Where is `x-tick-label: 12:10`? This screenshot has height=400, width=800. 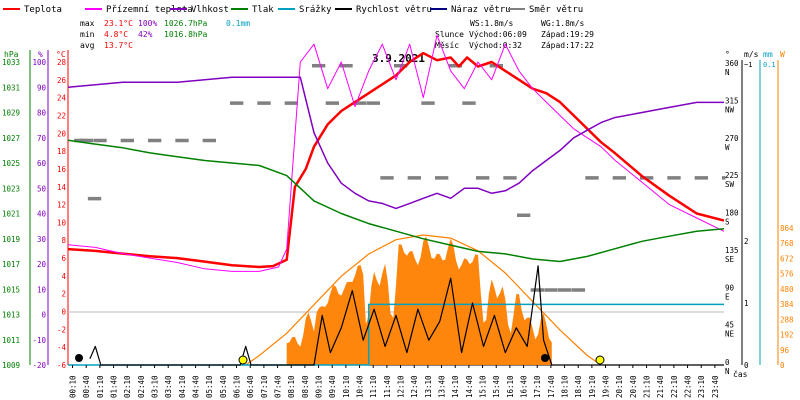
x-tick-label: 12:10 is located at coordinates (401, 386).